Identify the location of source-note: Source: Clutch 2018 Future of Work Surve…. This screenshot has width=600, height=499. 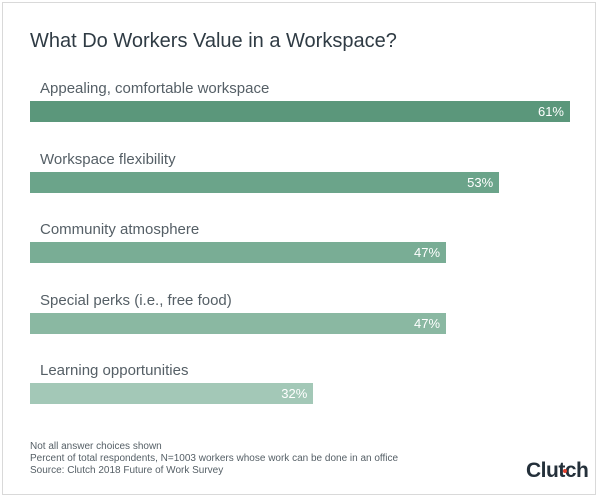
(127, 470).